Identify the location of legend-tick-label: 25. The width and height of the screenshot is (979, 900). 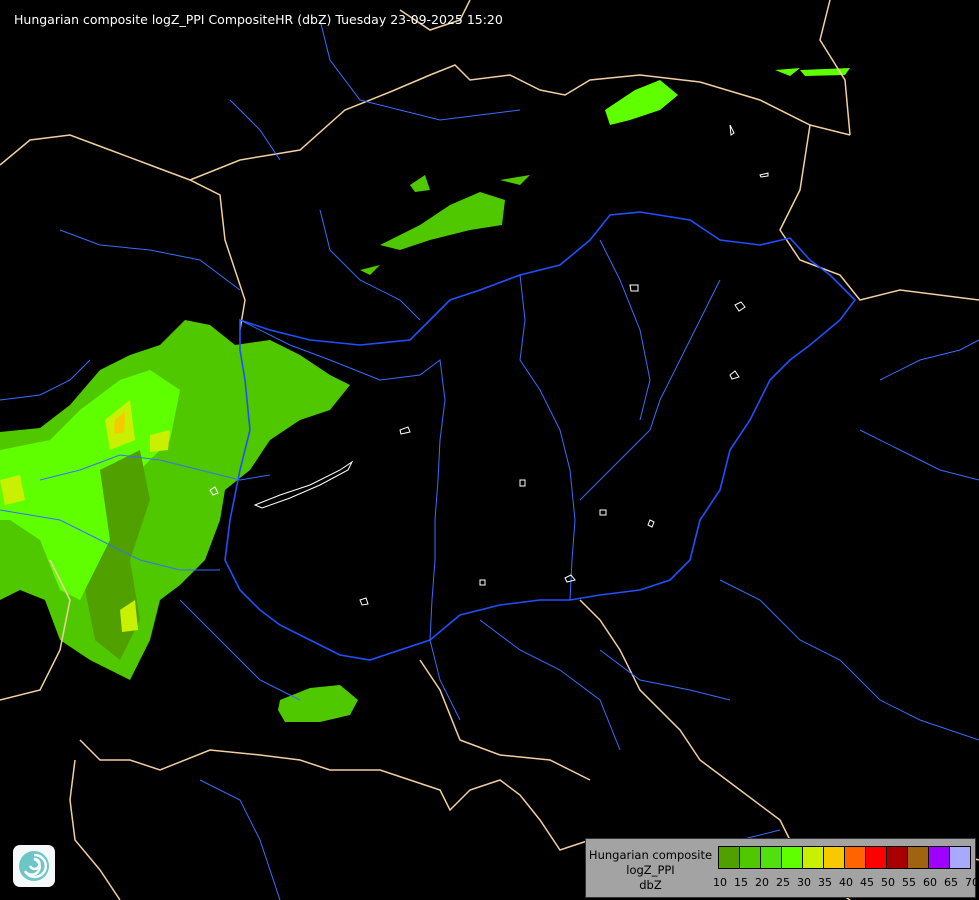
(783, 882).